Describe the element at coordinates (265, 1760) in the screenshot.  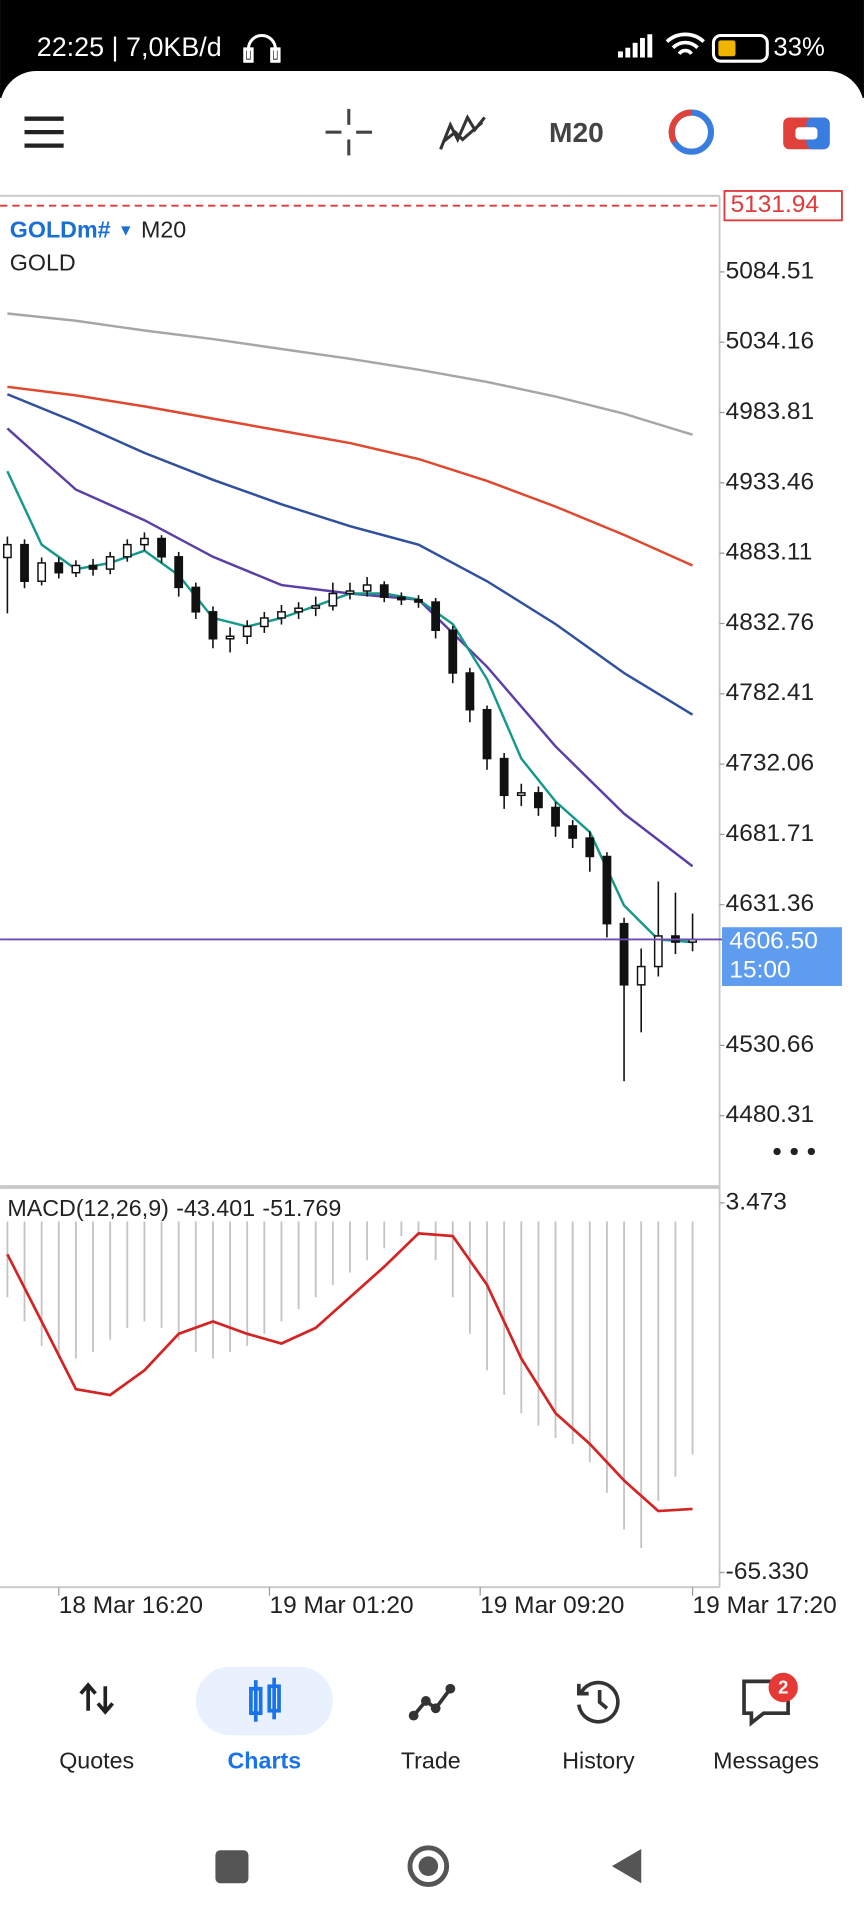
I see `nav-charts: Charts` at that location.